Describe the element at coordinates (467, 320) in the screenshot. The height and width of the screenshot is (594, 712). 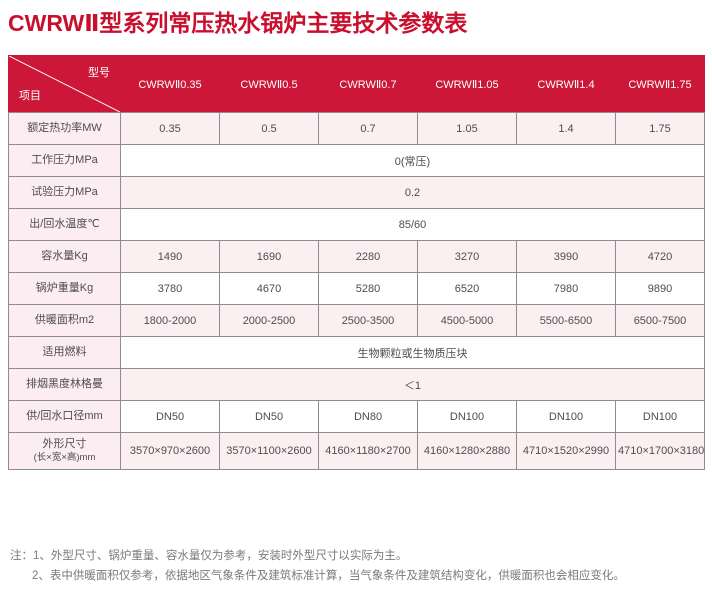
I see `value-cell: 4500-5000` at that location.